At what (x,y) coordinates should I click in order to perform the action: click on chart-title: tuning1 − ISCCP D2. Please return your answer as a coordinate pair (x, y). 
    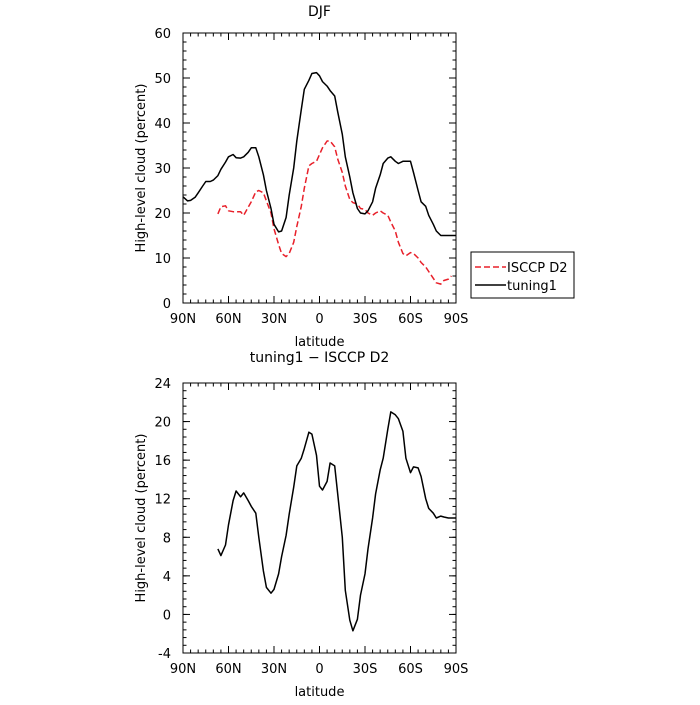
    Looking at the image, I should click on (320, 358).